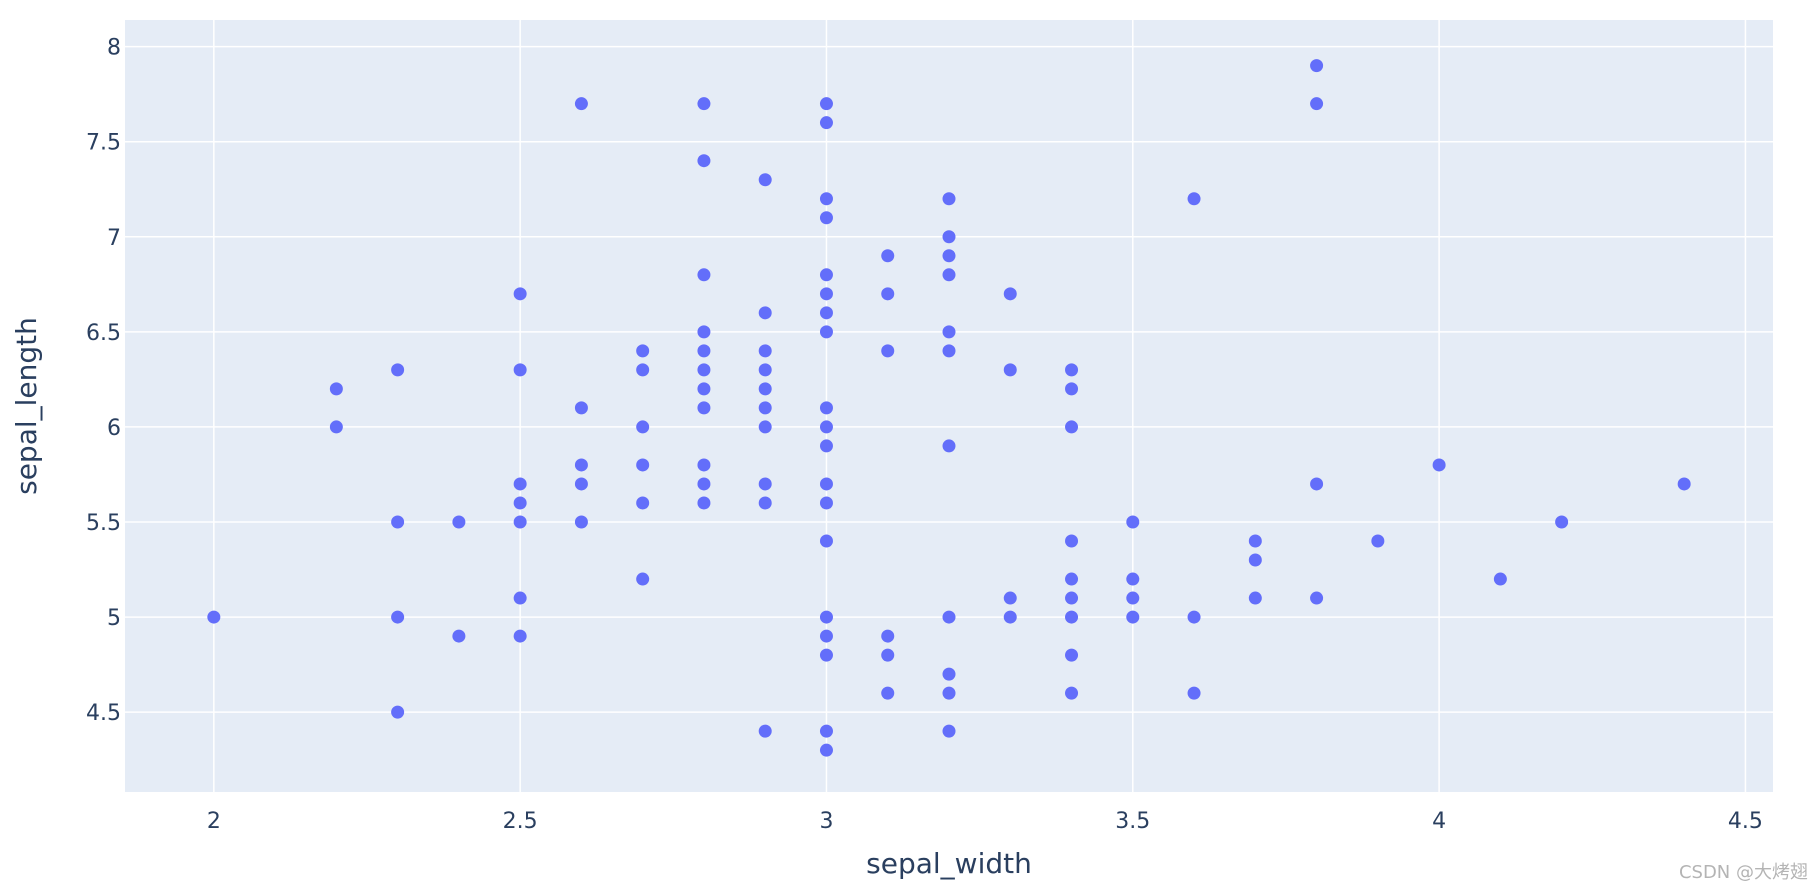 Image resolution: width=1814 pixels, height=890 pixels. I want to click on y-tick-label: 6, so click(114, 428).